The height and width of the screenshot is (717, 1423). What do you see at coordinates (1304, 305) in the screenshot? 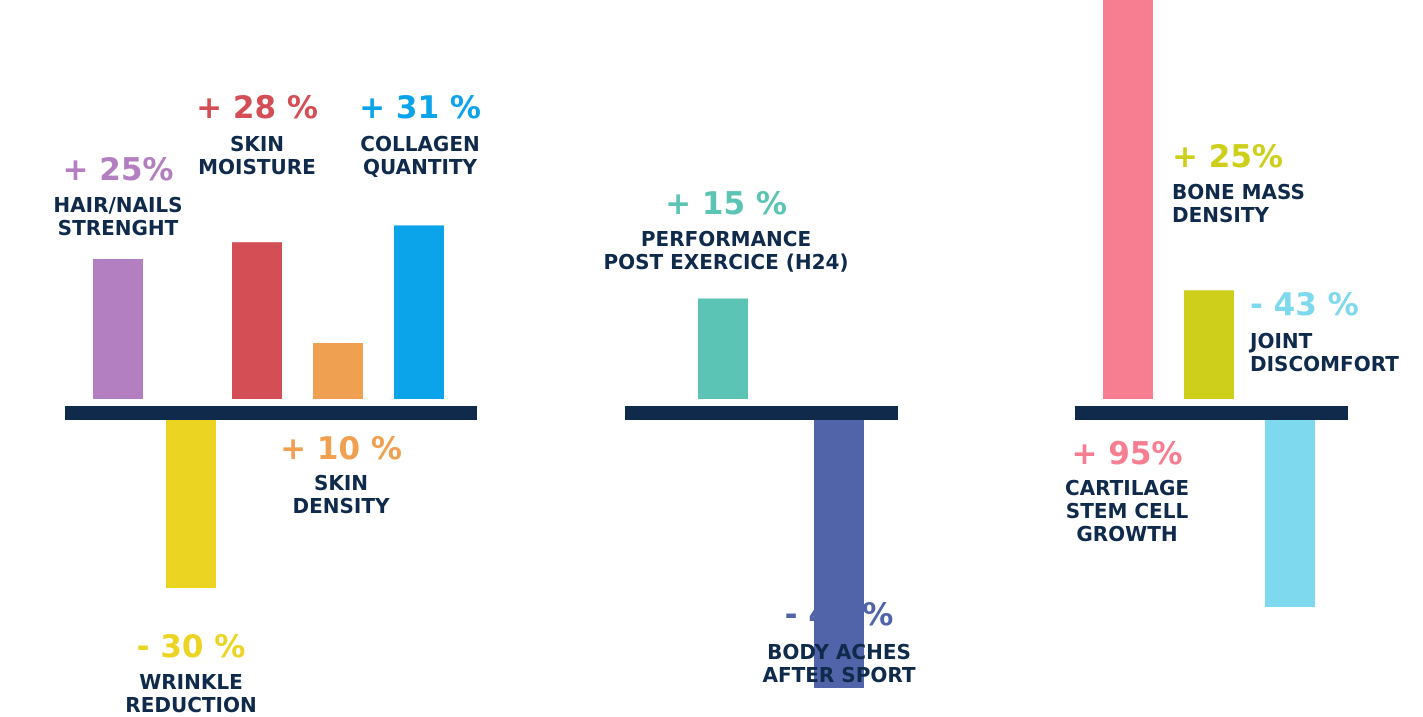
I see `value-label-joint: - 43 %` at bounding box center [1304, 305].